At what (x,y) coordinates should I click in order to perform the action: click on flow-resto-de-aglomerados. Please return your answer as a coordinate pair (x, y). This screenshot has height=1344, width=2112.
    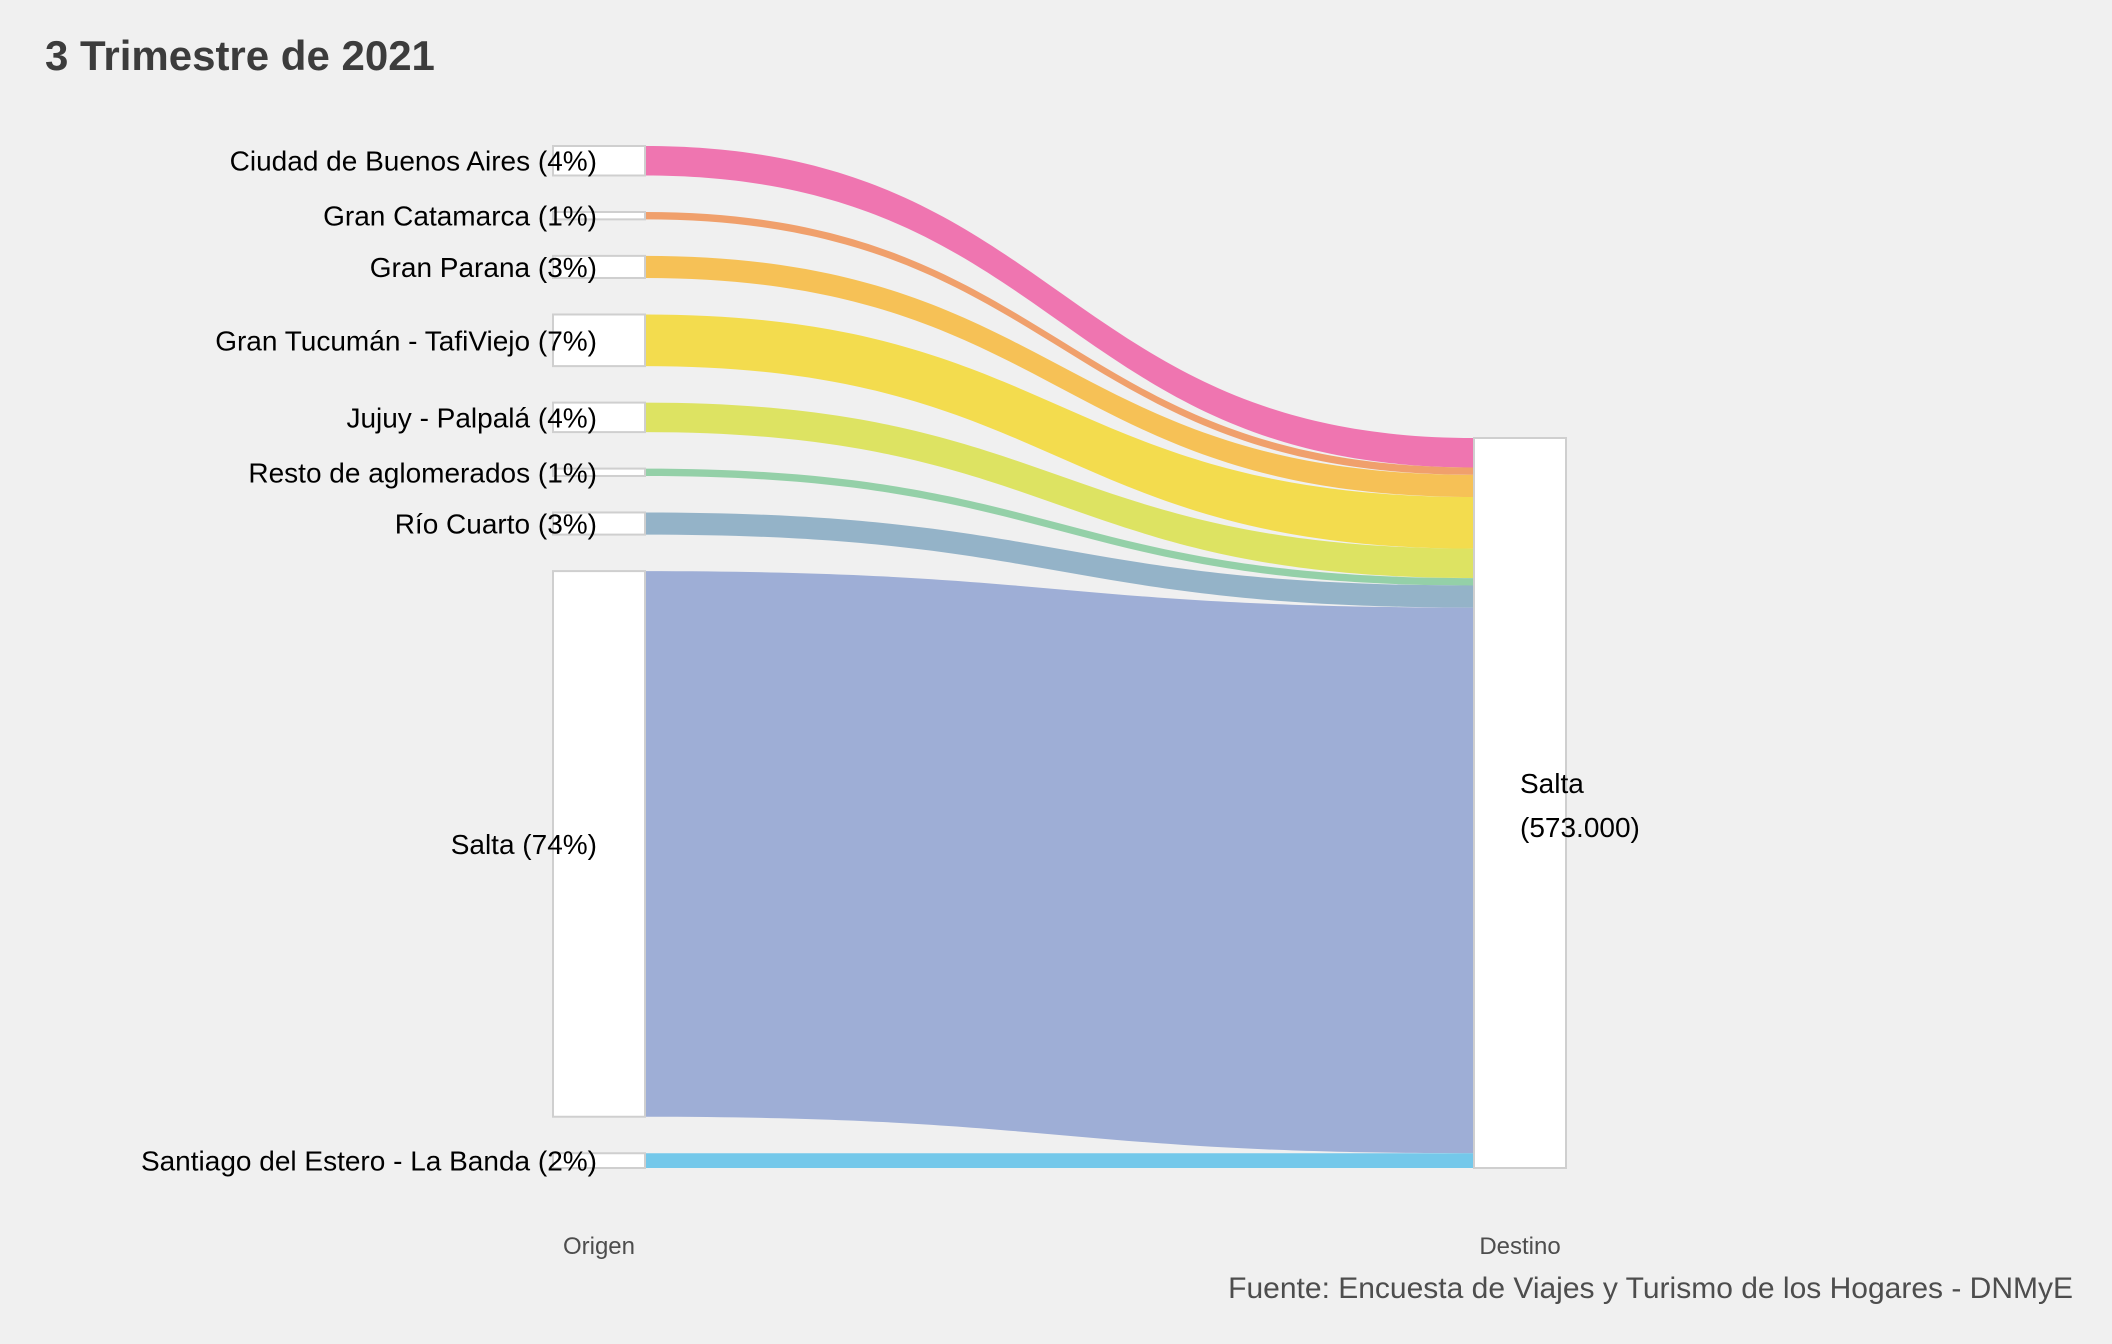
    Looking at the image, I should click on (1059, 527).